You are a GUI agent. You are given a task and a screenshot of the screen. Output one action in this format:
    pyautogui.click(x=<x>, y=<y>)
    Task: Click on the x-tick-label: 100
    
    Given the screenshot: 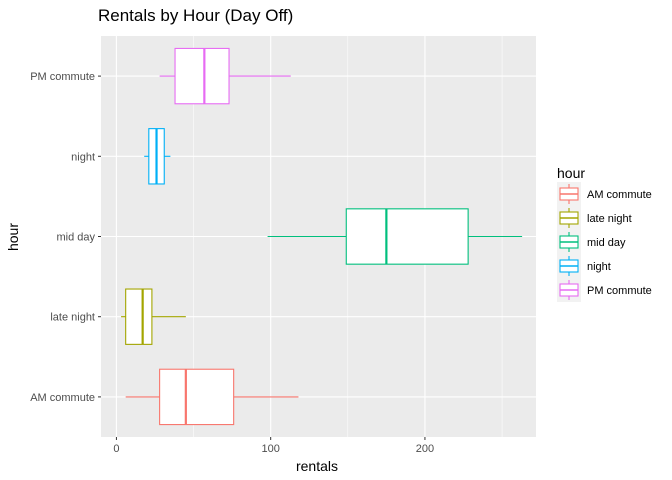 What is the action you would take?
    pyautogui.click(x=271, y=449)
    